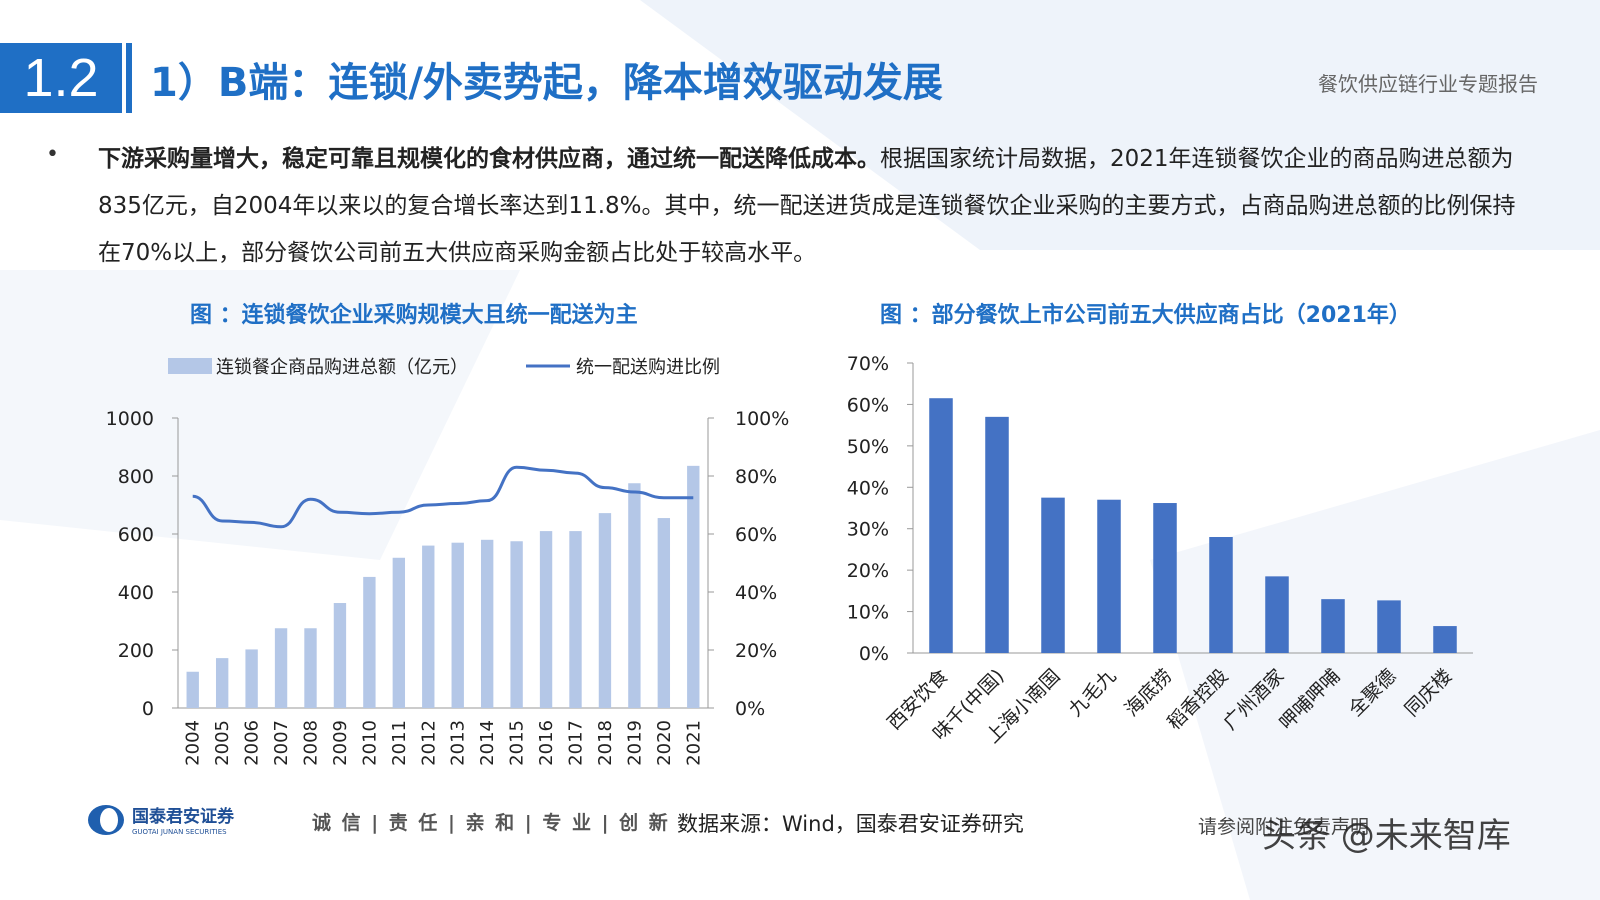 Image resolution: width=1600 pixels, height=900 pixels. What do you see at coordinates (517, 743) in the screenshot?
I see `chart1-x-tick-label: 2015` at bounding box center [517, 743].